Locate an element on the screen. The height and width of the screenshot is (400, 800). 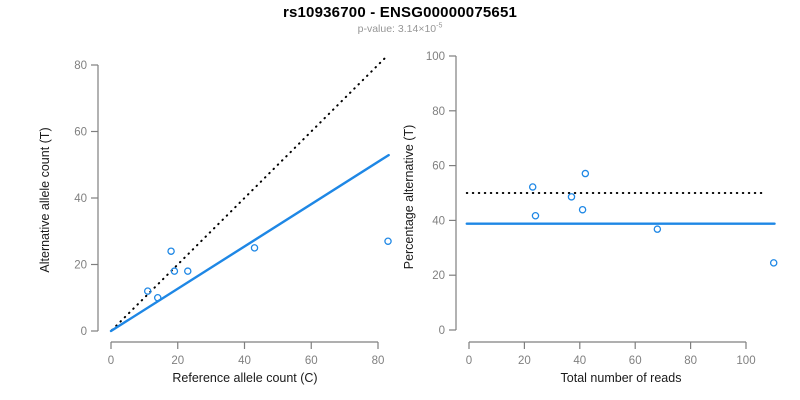
y-axis-label: Alternative allele count (T) is located at coordinates (45, 199).